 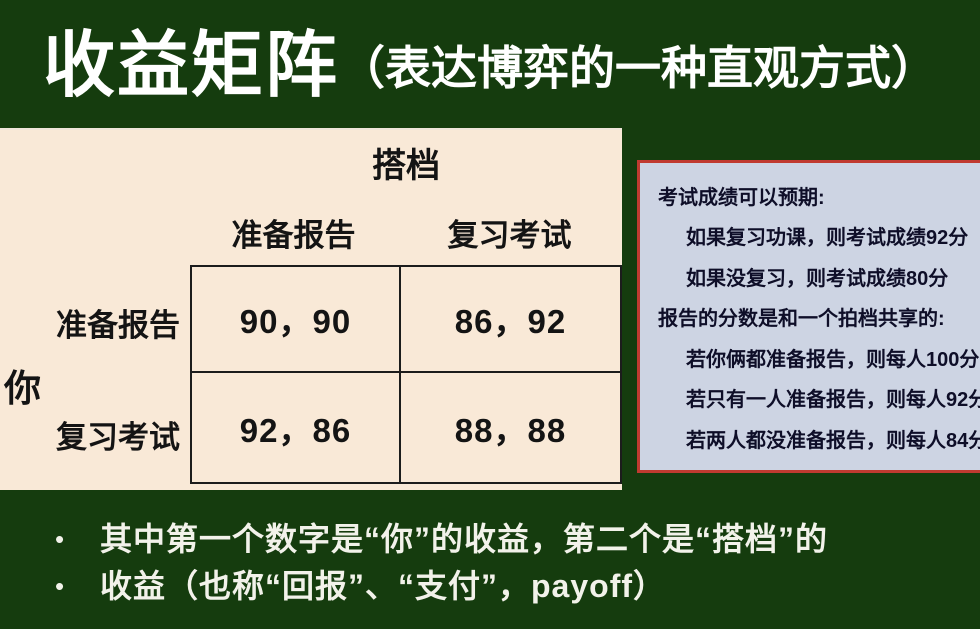 What do you see at coordinates (406, 166) in the screenshot?
I see `partner-axis-label: 搭档` at bounding box center [406, 166].